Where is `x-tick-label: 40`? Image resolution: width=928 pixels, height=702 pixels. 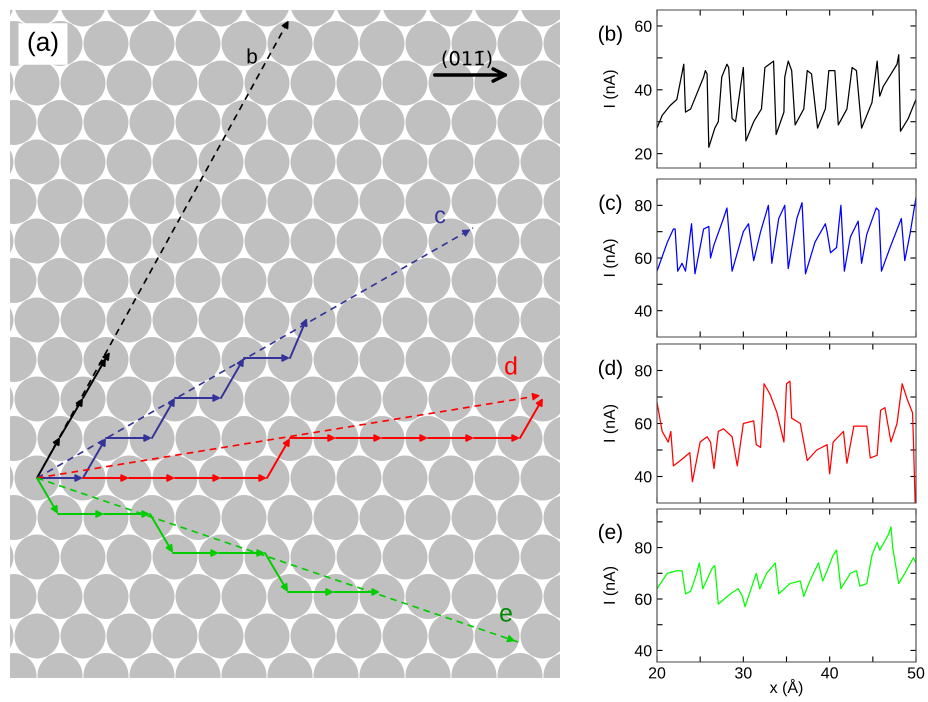
x-tick-label: 40 is located at coordinates (829, 673).